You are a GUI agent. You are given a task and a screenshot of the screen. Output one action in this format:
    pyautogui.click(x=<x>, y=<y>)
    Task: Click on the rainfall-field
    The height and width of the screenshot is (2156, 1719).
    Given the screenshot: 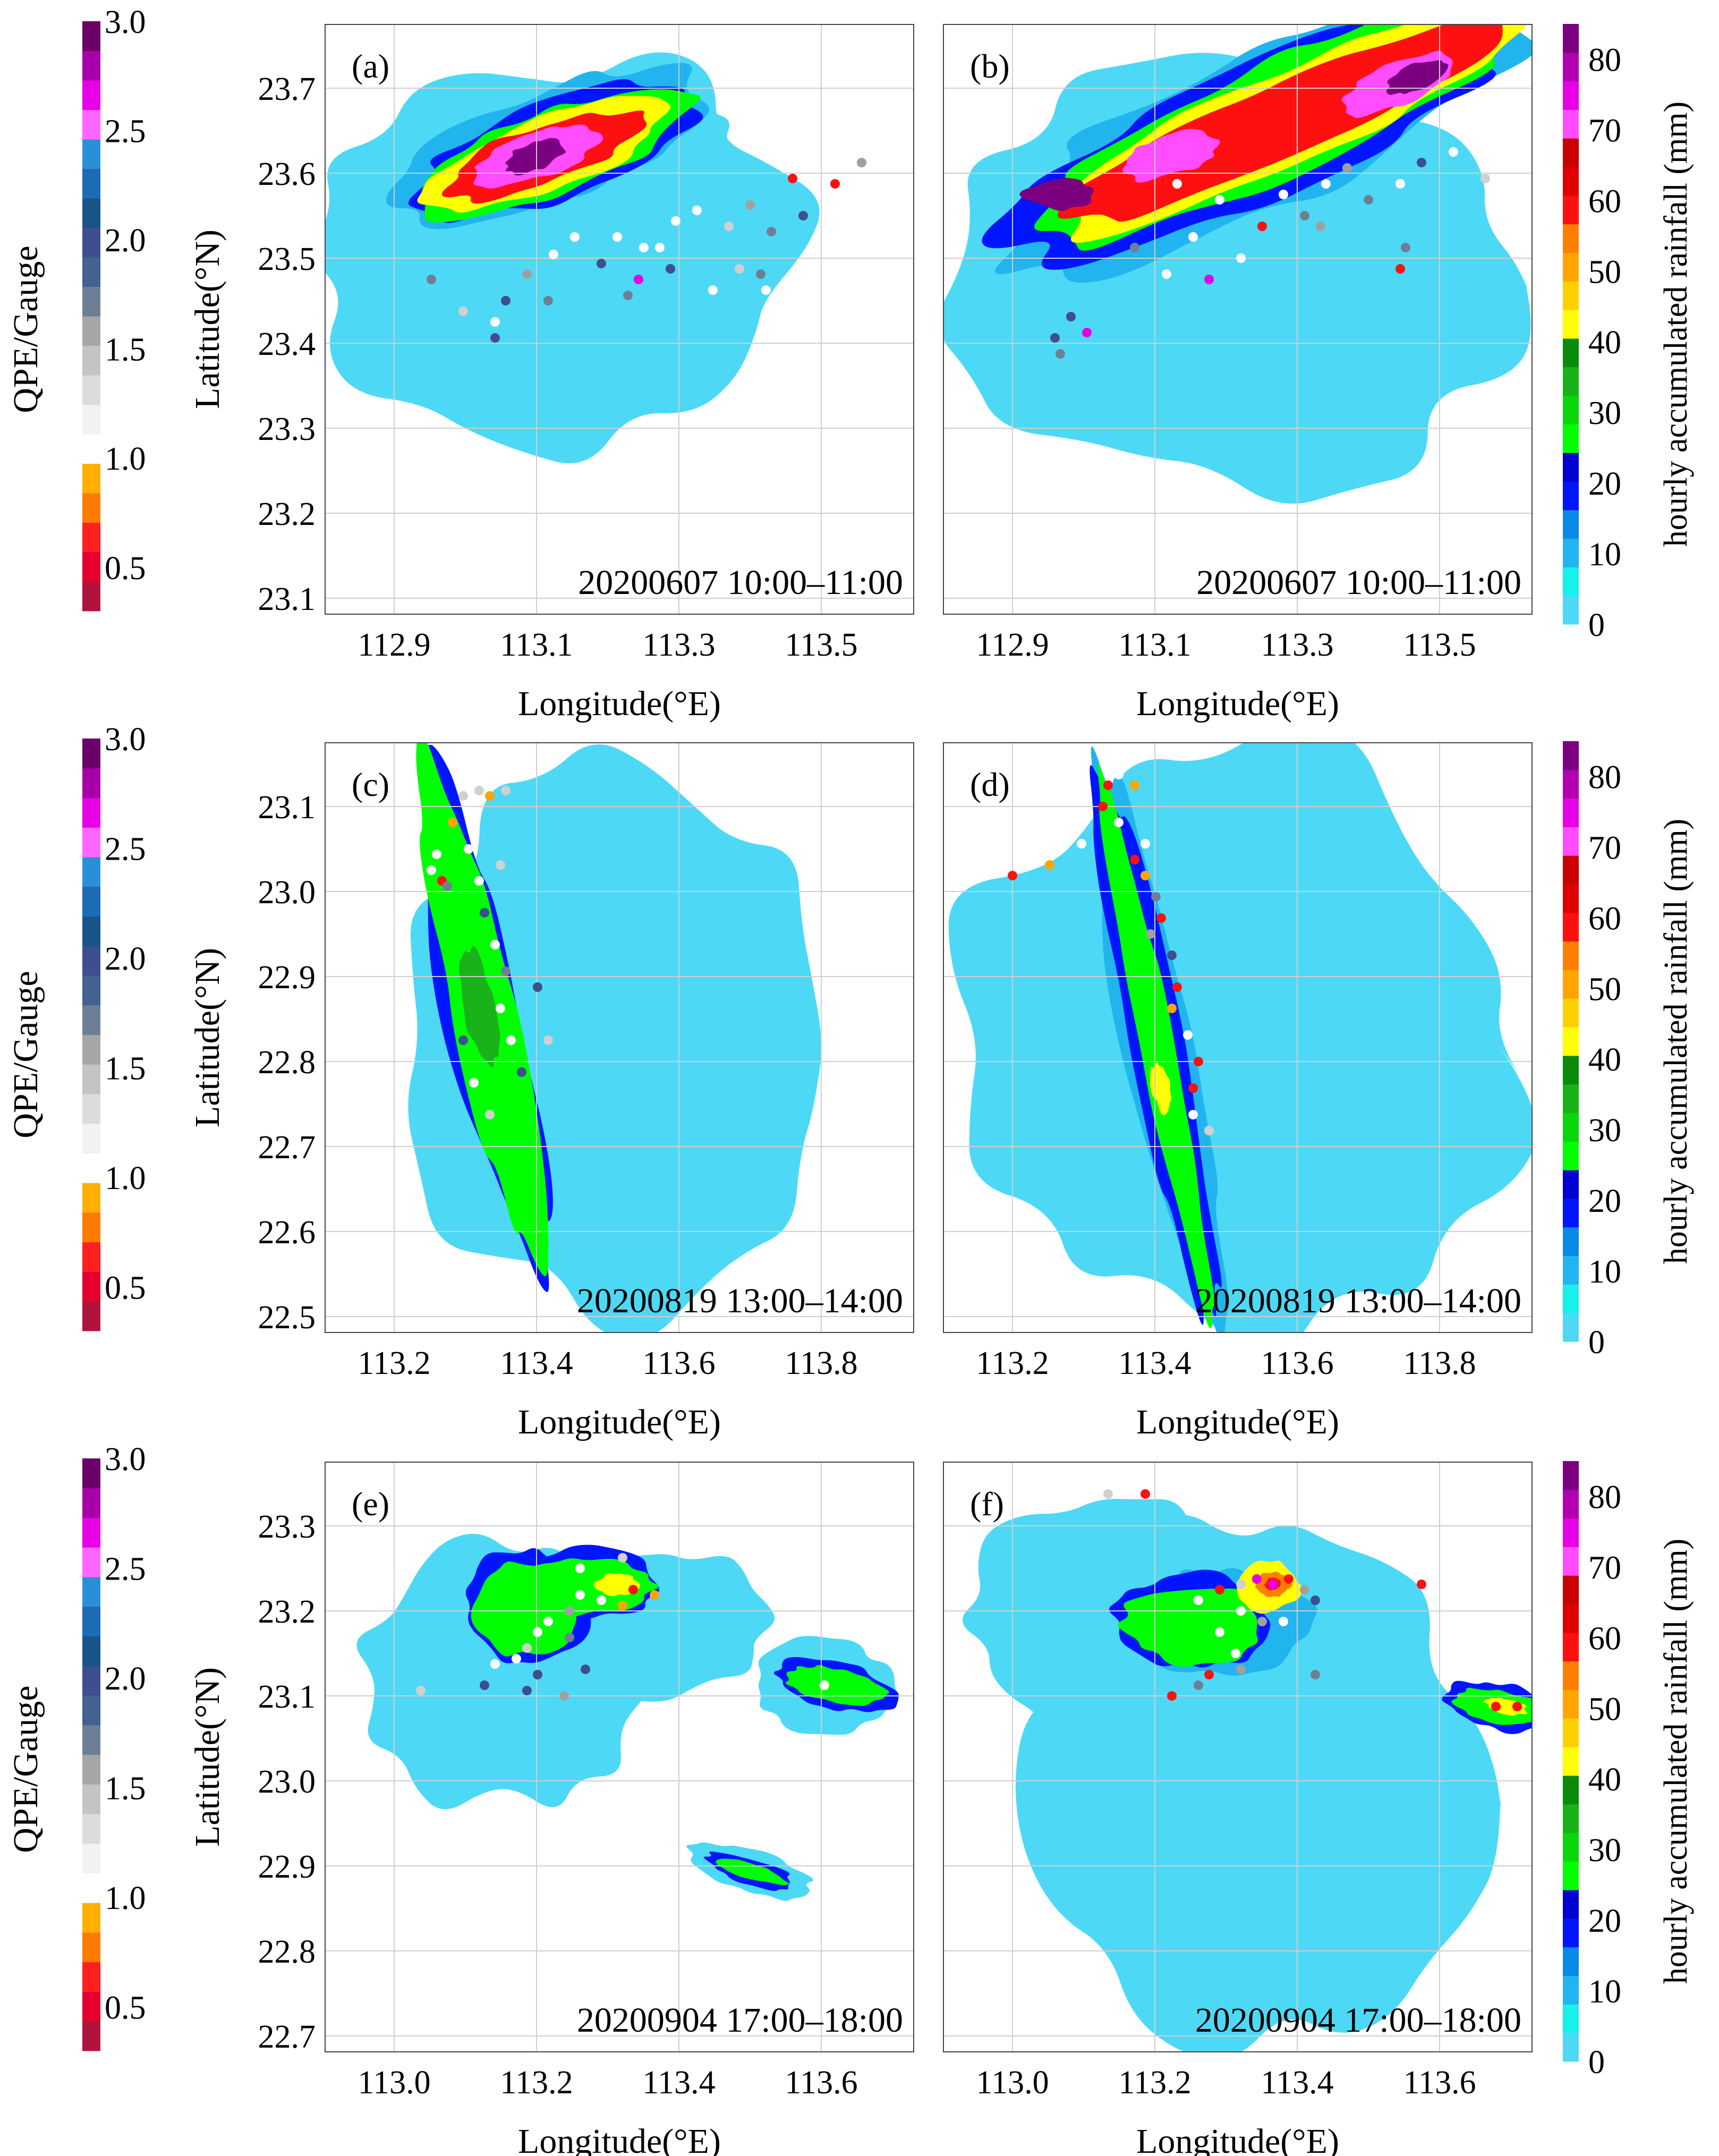 What is the action you would take?
    pyautogui.click(x=1240, y=1037)
    